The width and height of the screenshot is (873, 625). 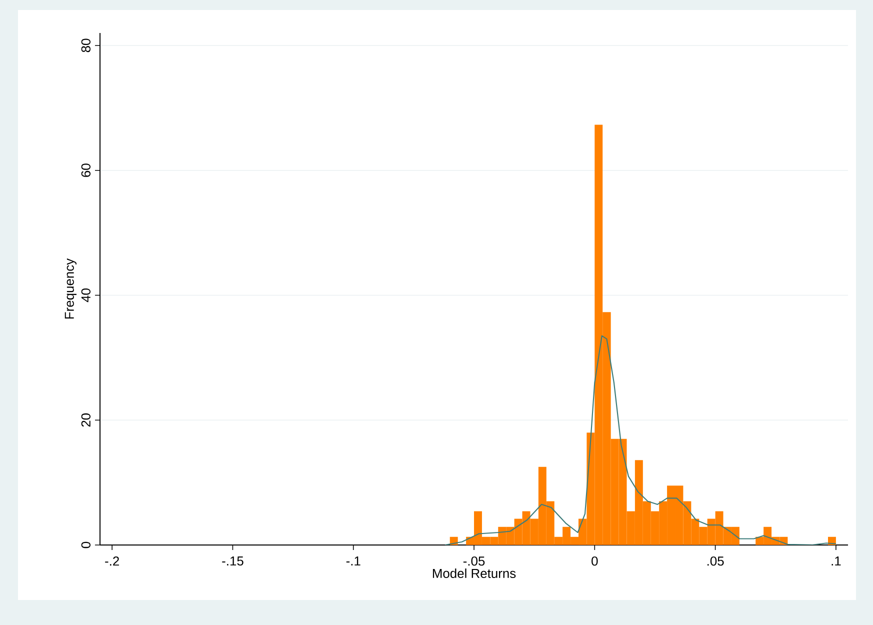 I want to click on x-tick-label: -.05, so click(x=474, y=561).